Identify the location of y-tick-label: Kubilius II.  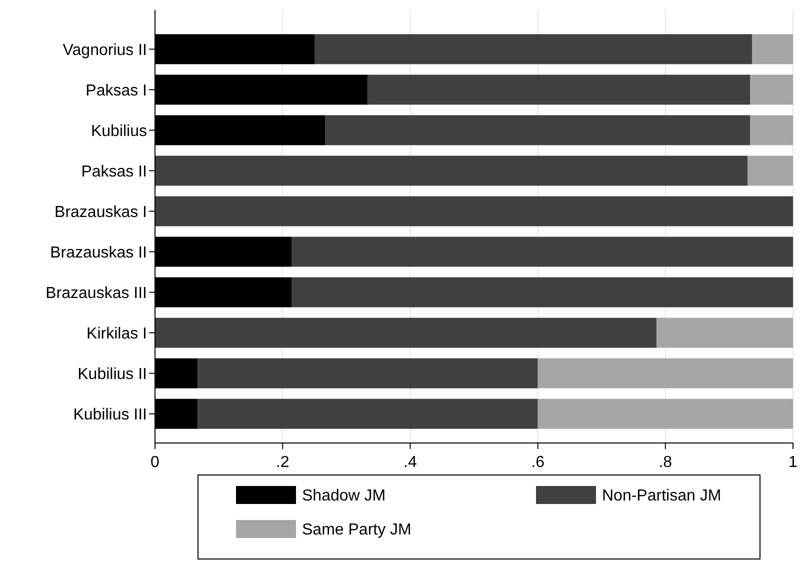
(112, 374).